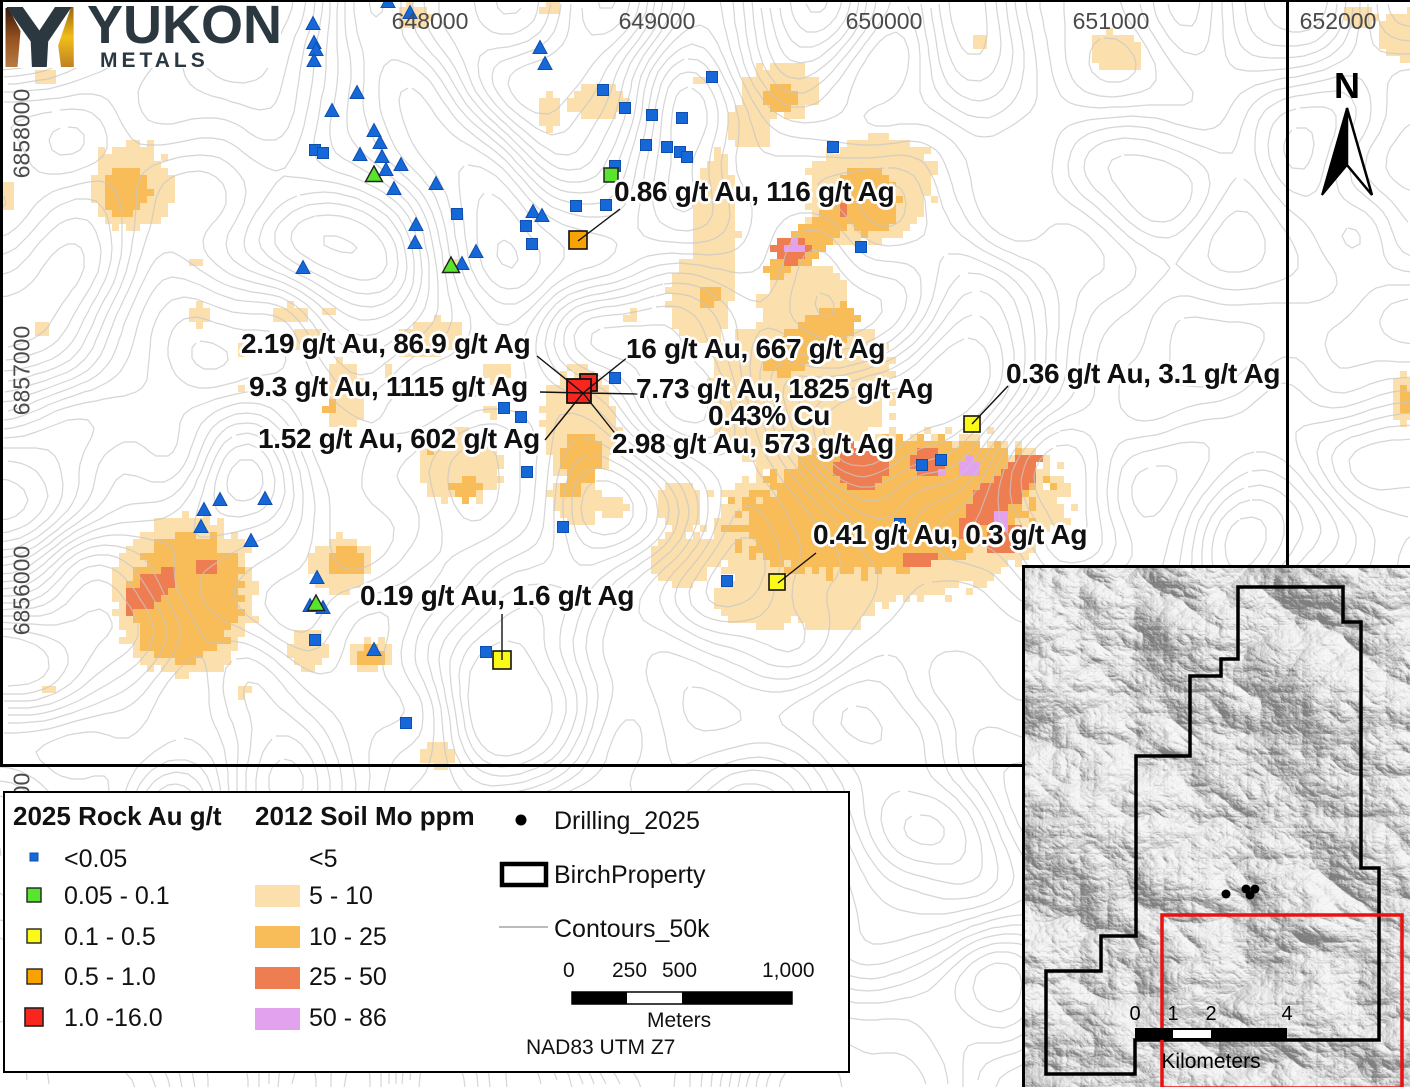  I want to click on svg-text: 4, so click(1286, 1014).